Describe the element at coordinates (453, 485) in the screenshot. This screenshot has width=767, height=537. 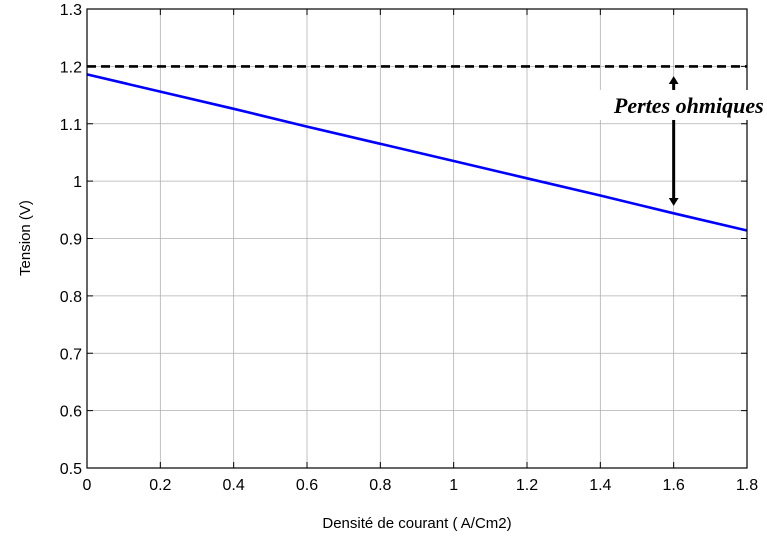
I see `x-tick-label: 1` at that location.